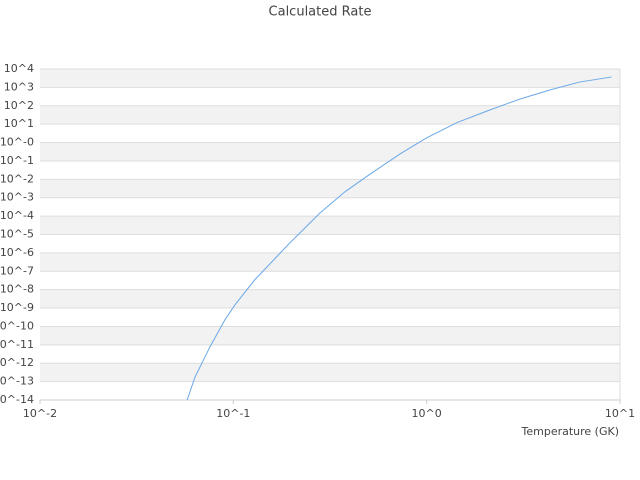 Image resolution: width=640 pixels, height=480 pixels. I want to click on y-tick-label: 10^-6, so click(17, 252).